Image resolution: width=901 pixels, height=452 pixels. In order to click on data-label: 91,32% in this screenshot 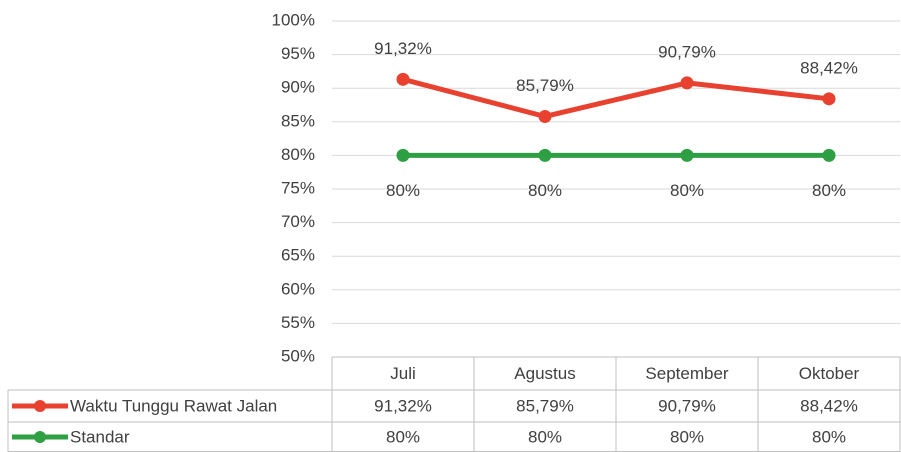, I will do `click(403, 48)`.